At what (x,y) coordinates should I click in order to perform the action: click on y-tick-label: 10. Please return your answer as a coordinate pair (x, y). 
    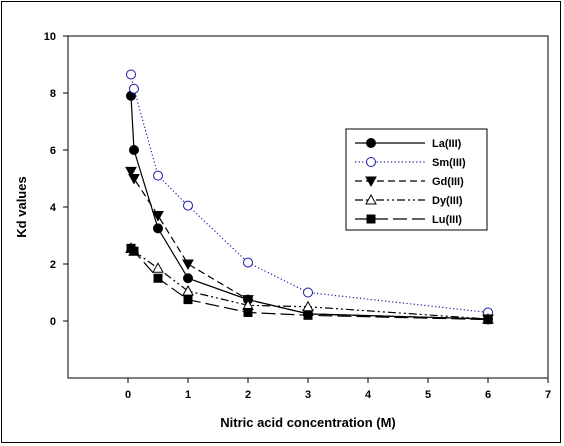
    Looking at the image, I should click on (50, 37).